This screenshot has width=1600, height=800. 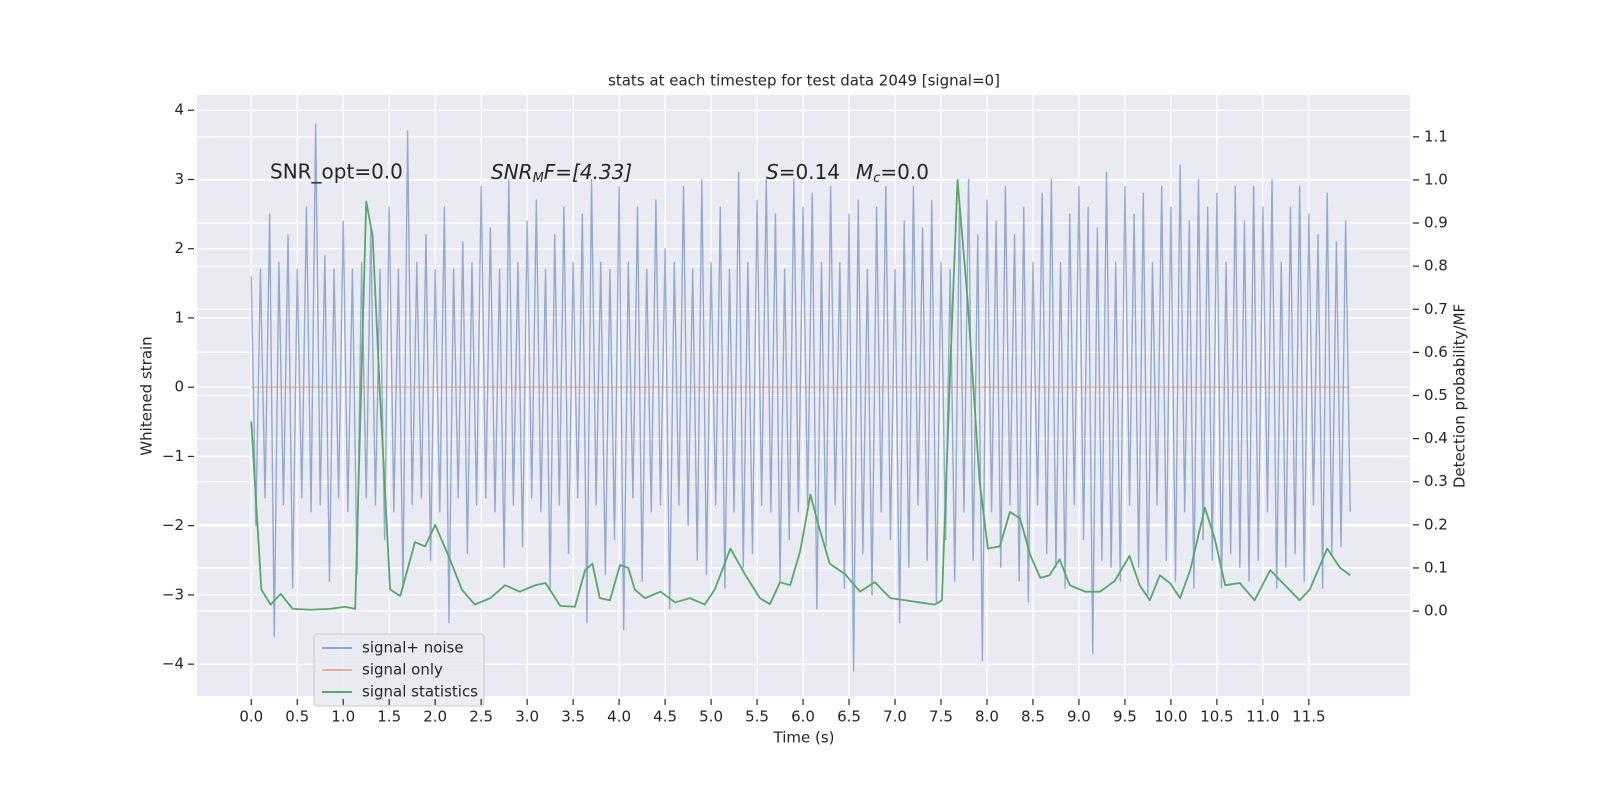 What do you see at coordinates (1436, 266) in the screenshot?
I see `y2-tick-label: 0.8` at bounding box center [1436, 266].